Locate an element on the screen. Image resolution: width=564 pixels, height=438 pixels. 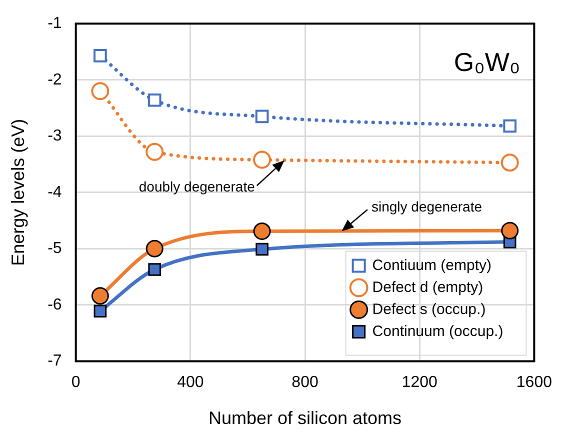
legend-label: Continuum (occup.) is located at coordinates (438, 331).